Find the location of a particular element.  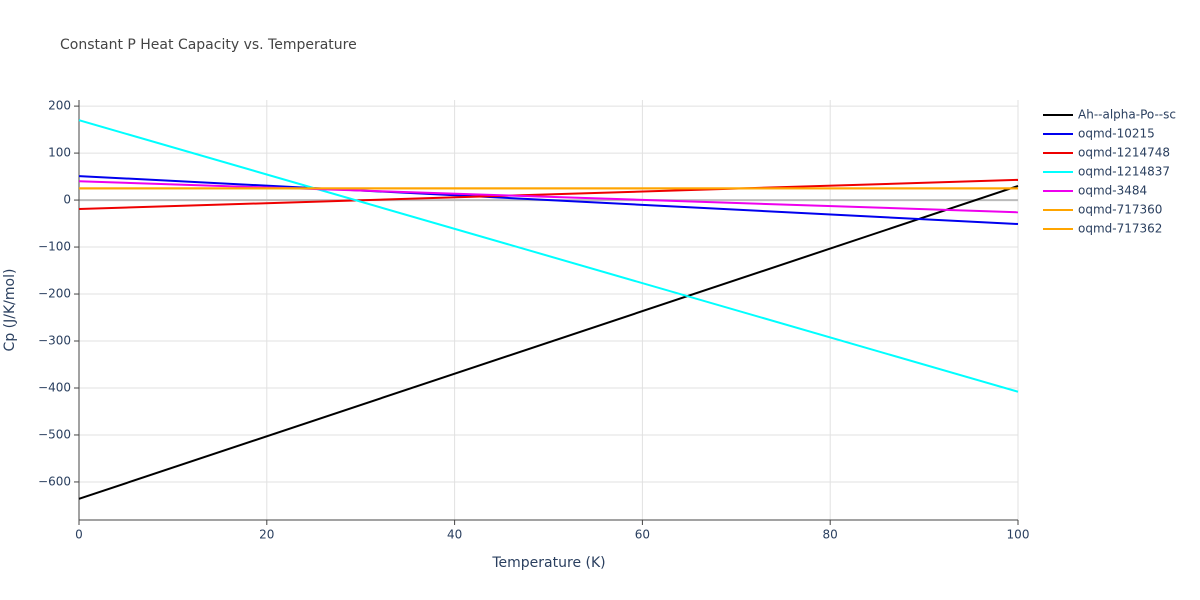

x-tick-label: 60 is located at coordinates (642, 535).